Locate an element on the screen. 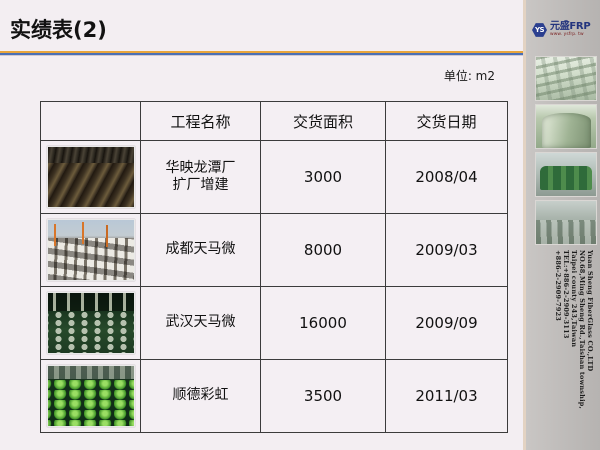 This screenshot has height=450, width=600. address-line-tel-alt: +886-2-2909-7923 is located at coordinates (558, 286).